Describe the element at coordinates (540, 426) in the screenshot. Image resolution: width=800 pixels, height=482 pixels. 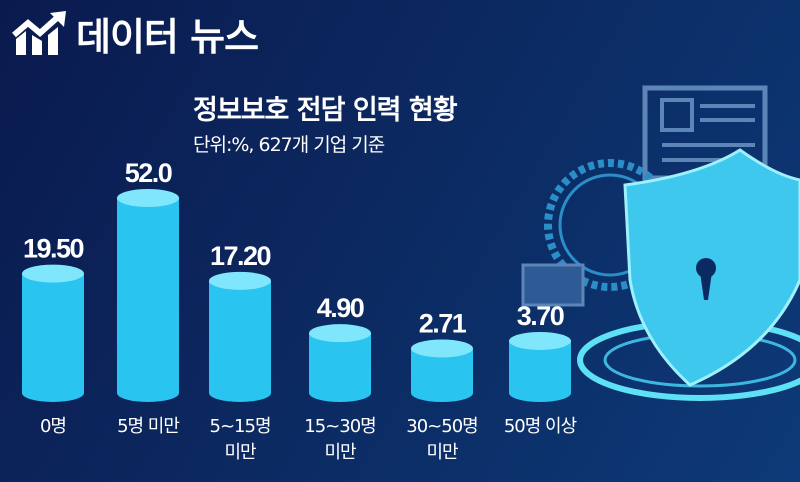
I see `category-label: 50명 이상` at that location.